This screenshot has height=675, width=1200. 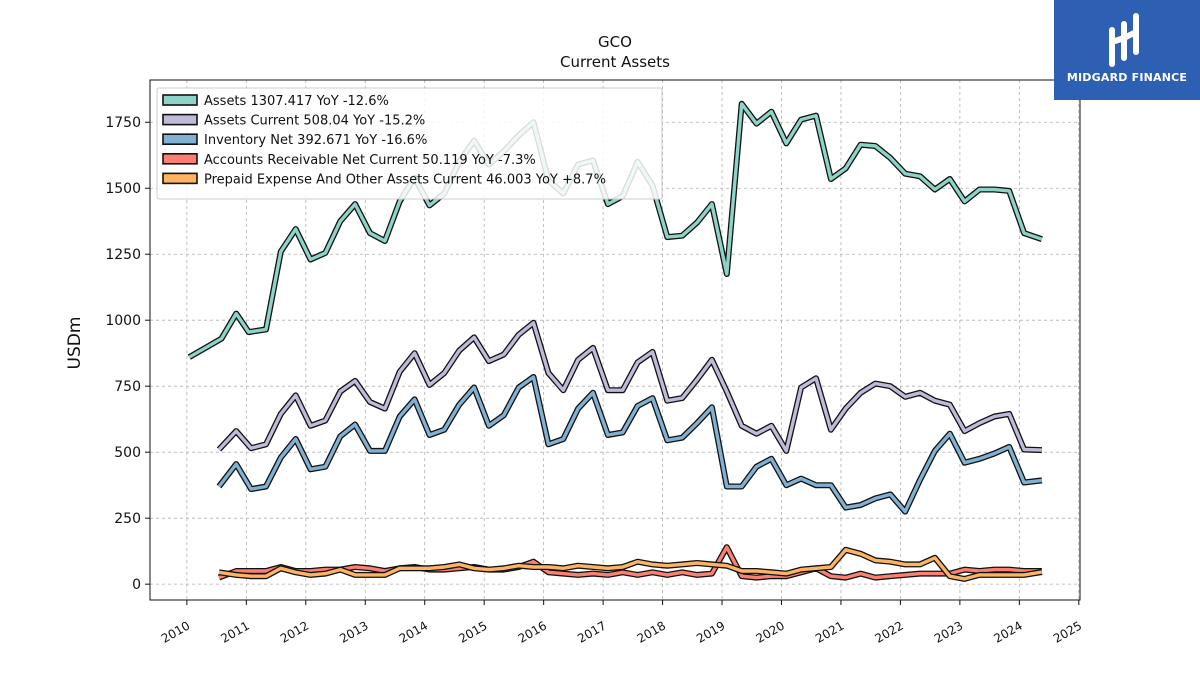 I want to click on brand-logo-box: MIDGARD FINANCE, so click(x=1127, y=50).